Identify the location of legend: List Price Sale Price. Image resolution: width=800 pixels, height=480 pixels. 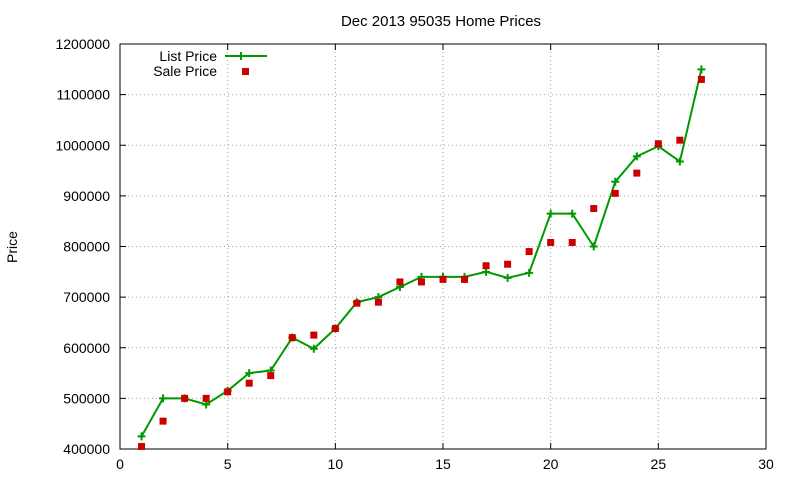
(210, 63).